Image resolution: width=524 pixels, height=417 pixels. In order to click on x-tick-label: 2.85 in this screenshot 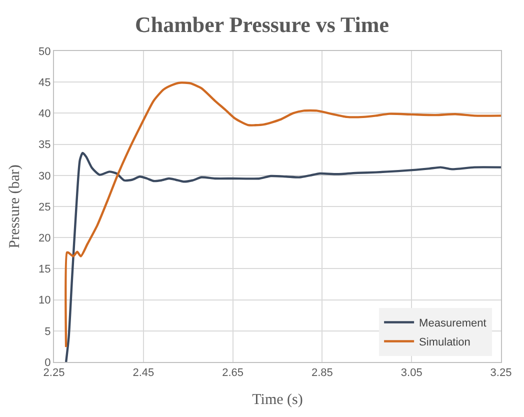, I will do `click(322, 373)`.